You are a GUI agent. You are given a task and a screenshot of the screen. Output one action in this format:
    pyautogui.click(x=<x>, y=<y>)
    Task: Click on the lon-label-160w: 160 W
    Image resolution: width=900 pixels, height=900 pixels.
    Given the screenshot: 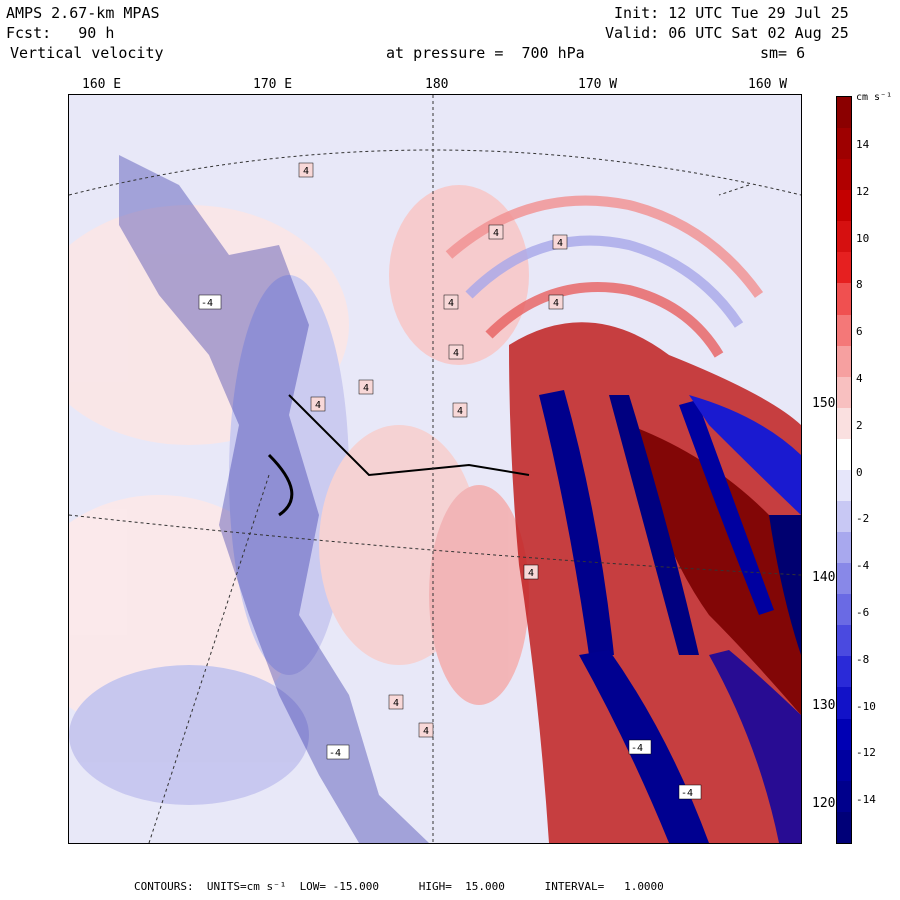 What is the action you would take?
    pyautogui.click(x=768, y=84)
    